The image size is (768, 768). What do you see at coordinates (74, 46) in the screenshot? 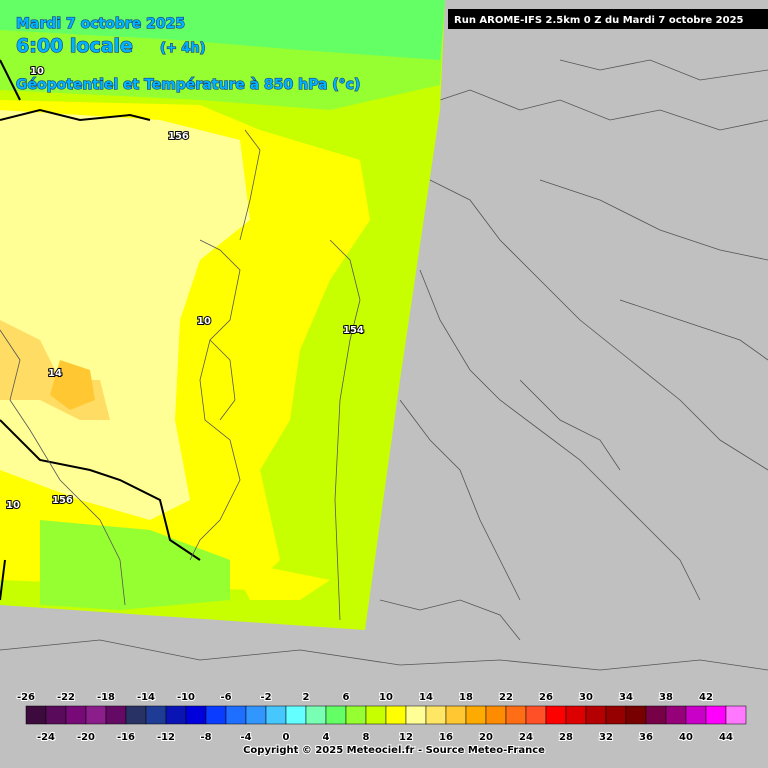
I see `time: 6:00 locale` at bounding box center [74, 46].